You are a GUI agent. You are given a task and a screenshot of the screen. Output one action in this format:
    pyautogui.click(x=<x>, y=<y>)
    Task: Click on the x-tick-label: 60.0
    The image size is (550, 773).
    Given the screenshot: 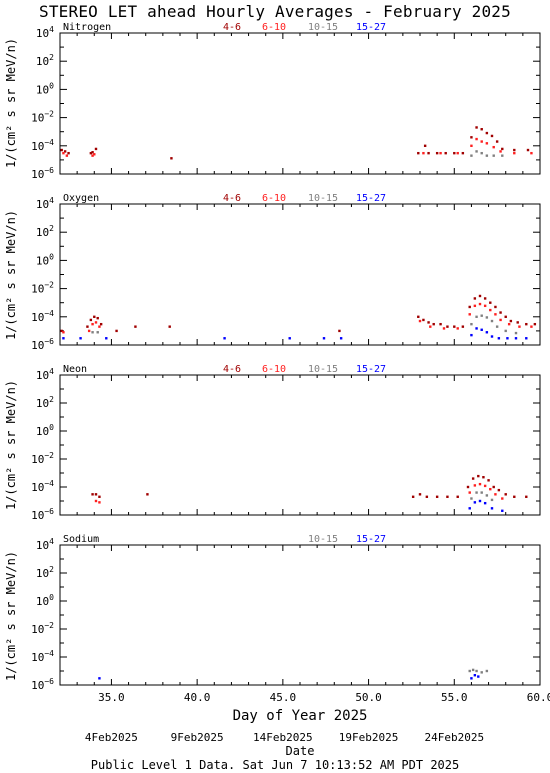 What is the action you would take?
    pyautogui.click(x=538, y=697)
    